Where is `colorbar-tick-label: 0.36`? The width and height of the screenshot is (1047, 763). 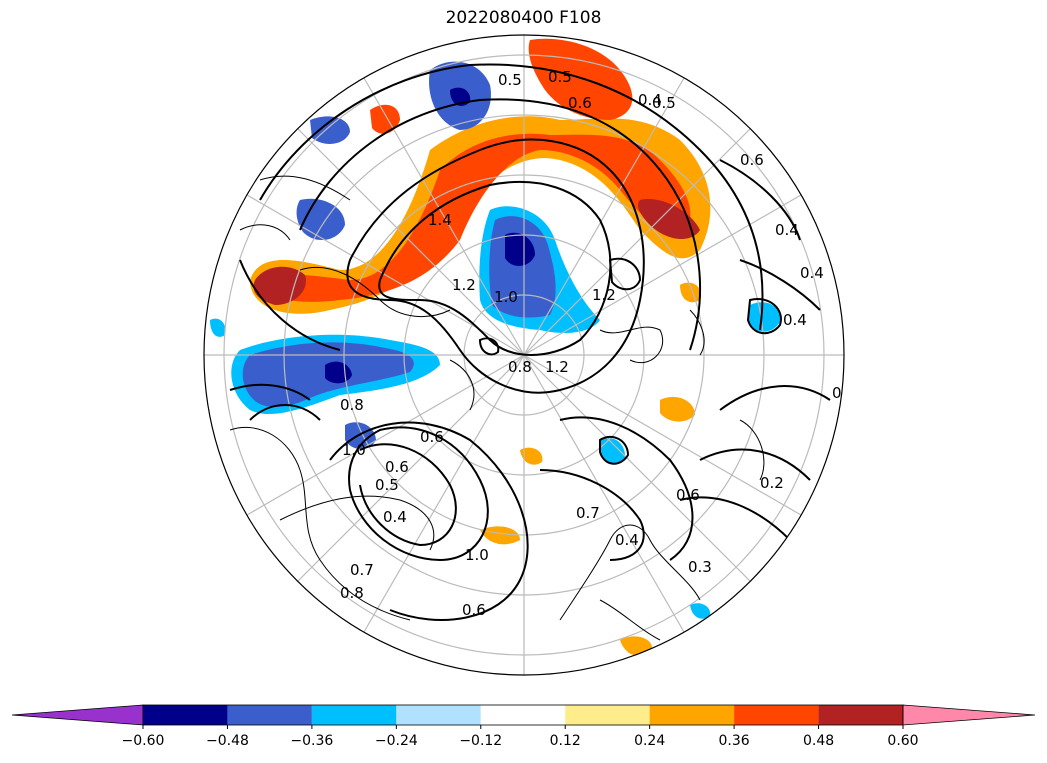
colorbar-tick-label: 0.36 is located at coordinates (734, 741).